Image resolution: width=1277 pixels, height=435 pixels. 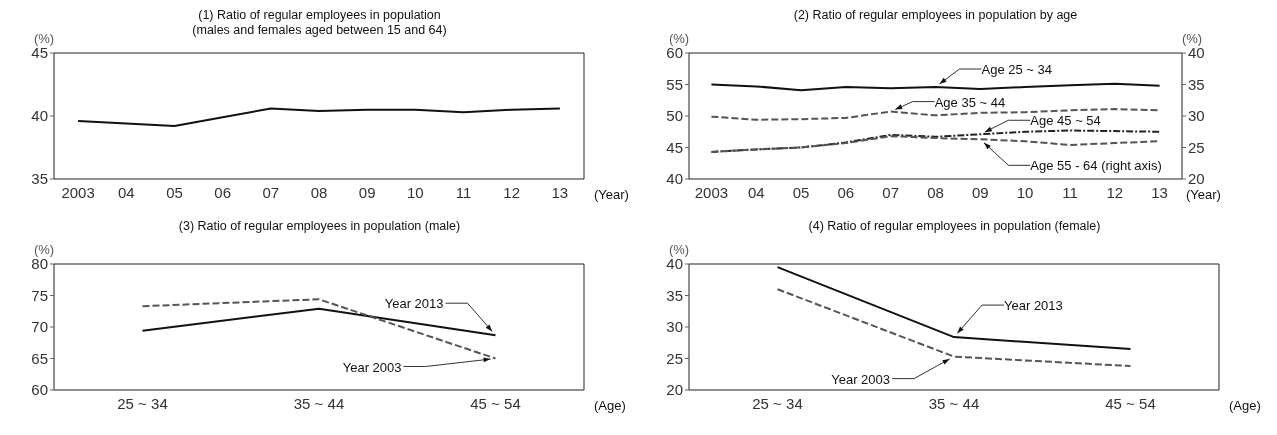 What do you see at coordinates (1192, 38) in the screenshot?
I see `y2-axis-title: (%)` at bounding box center [1192, 38].